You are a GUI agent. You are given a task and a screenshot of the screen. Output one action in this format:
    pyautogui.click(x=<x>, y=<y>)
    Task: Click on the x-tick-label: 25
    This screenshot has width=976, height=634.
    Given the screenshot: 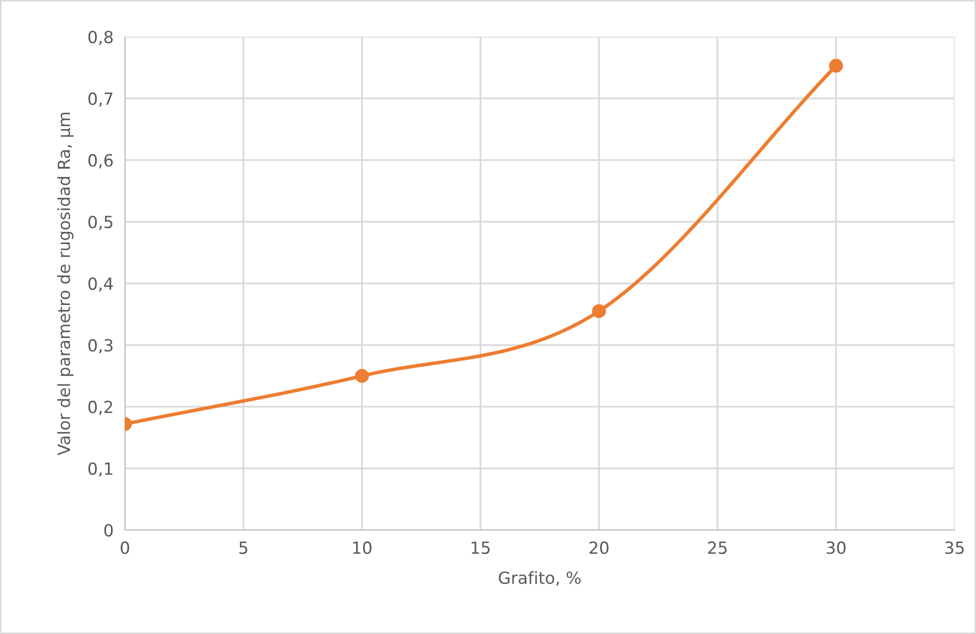 What is the action you would take?
    pyautogui.click(x=717, y=547)
    